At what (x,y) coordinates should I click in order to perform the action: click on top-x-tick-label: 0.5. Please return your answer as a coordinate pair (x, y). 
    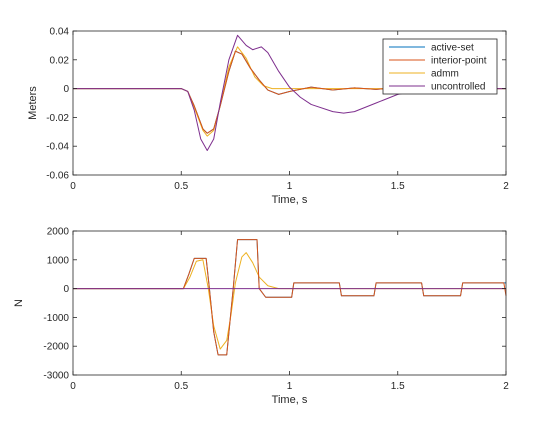
    Looking at the image, I should click on (181, 186).